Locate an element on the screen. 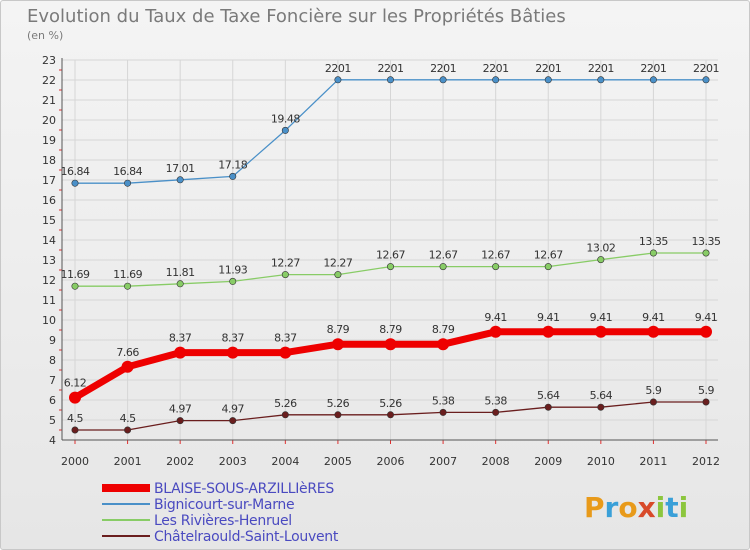  series-3-label-2: 4.97 is located at coordinates (180, 409).